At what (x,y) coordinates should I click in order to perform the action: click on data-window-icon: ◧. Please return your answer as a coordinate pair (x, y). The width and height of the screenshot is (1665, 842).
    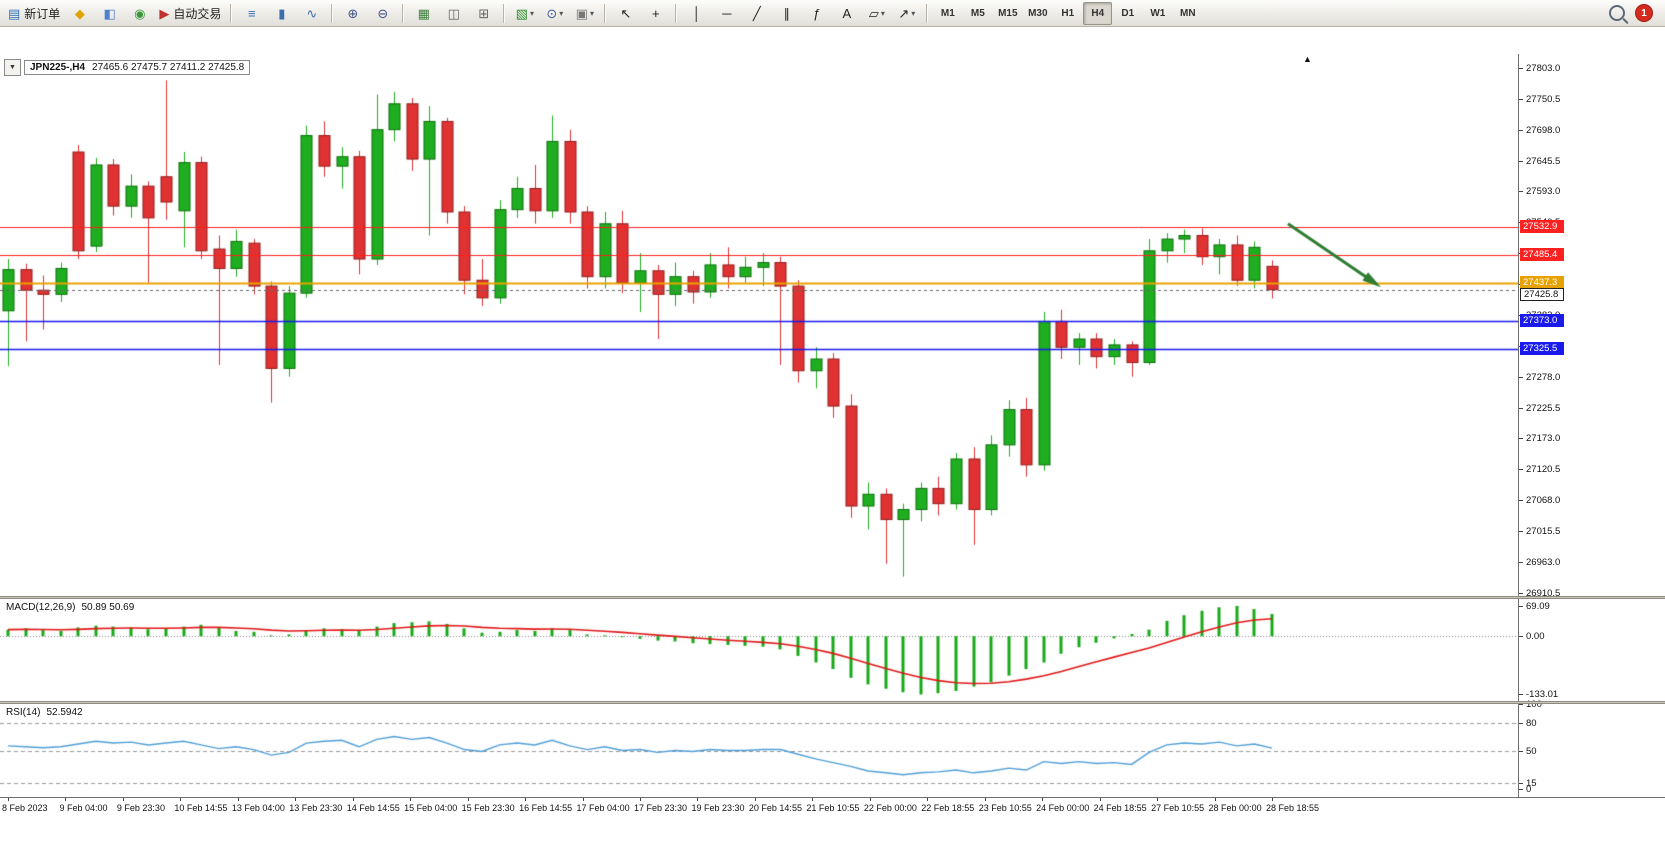
    Looking at the image, I should click on (109, 13).